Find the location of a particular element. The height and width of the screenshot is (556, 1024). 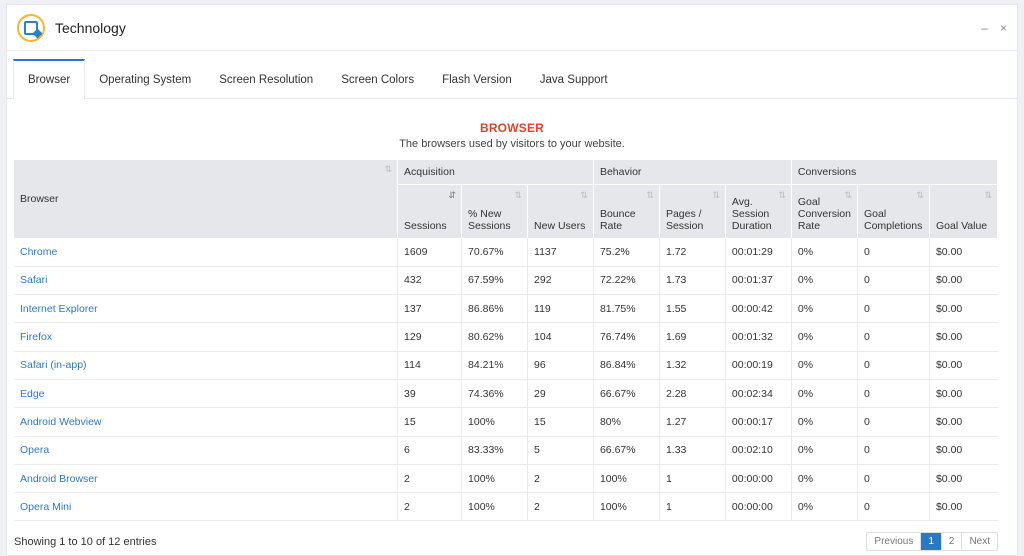

browser-link: Chrome is located at coordinates (206, 252).